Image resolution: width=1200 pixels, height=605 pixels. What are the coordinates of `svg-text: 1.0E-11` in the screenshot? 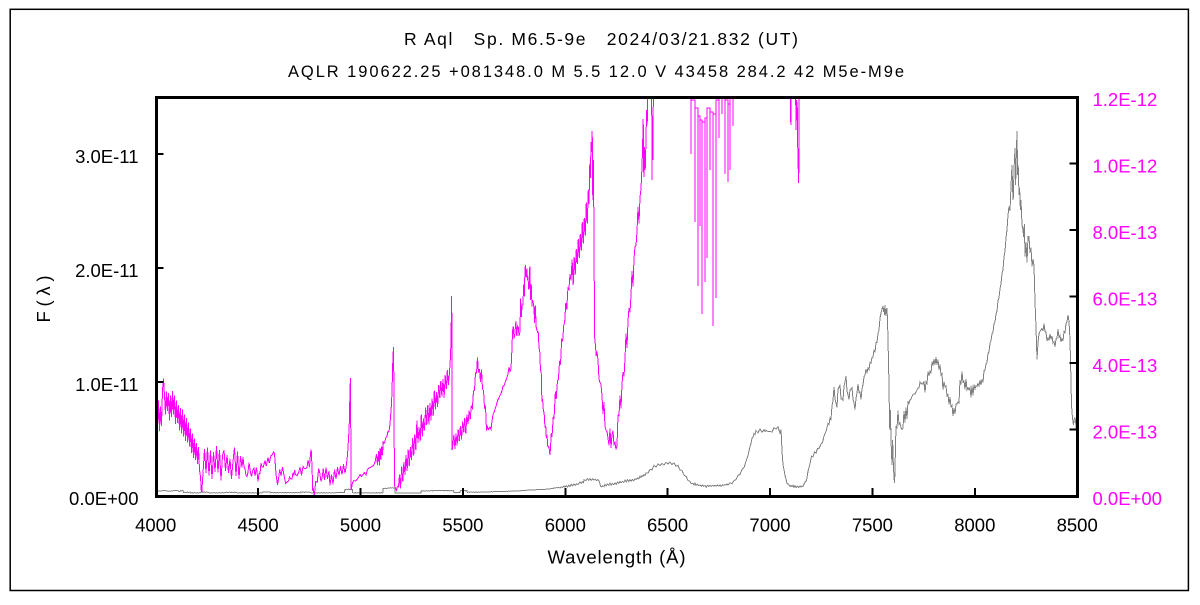 It's located at (106, 384).